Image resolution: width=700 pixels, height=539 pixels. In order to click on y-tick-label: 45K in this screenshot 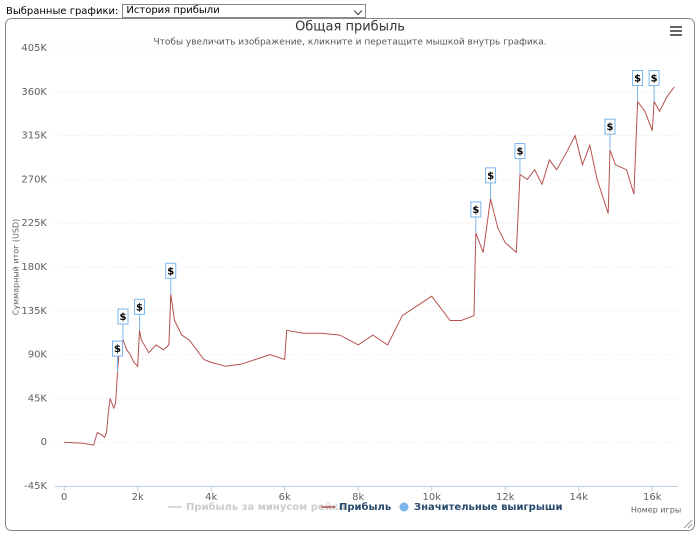, I will do `click(38, 398)`.